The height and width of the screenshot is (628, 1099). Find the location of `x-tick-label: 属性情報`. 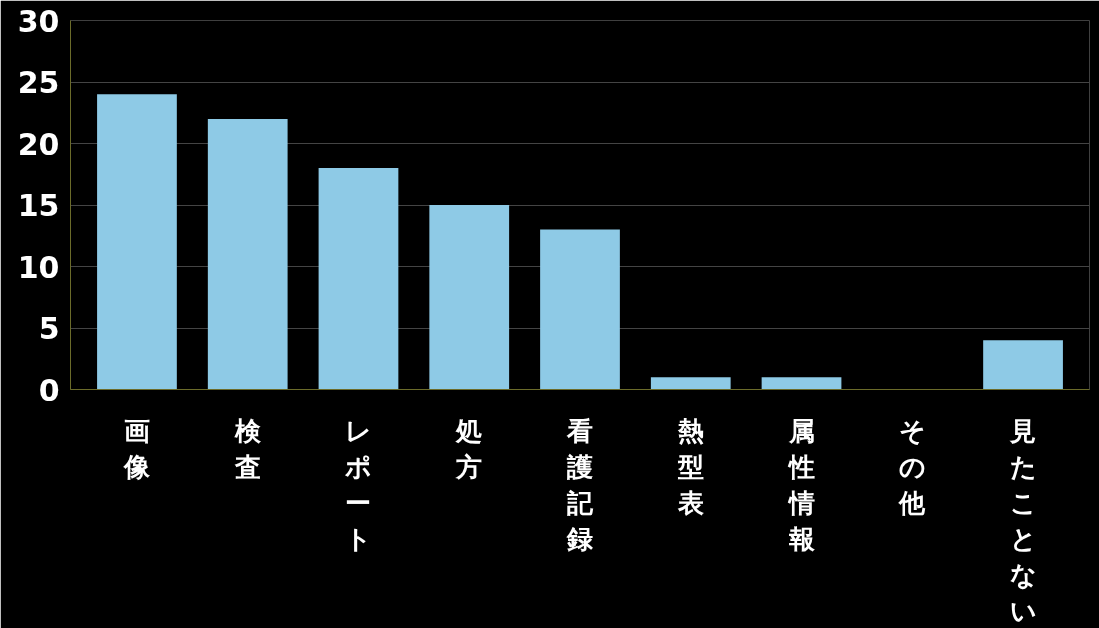

x-tick-label: 属性情報 is located at coordinates (800, 484).